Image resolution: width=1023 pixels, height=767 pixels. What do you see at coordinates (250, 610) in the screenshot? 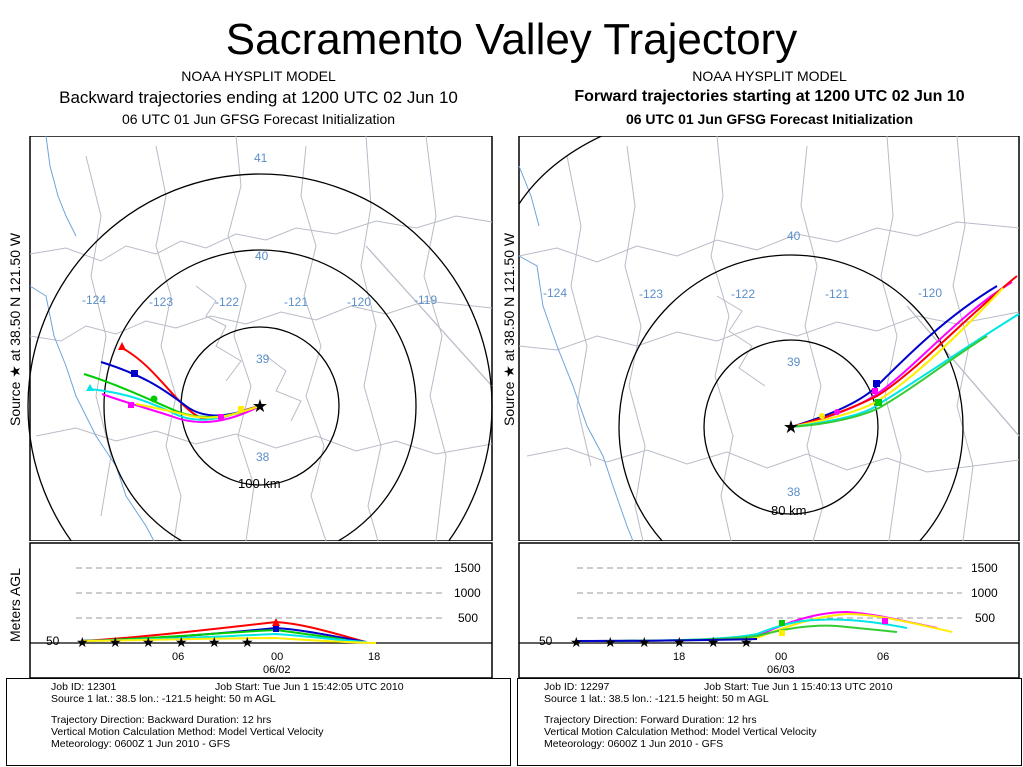
I see `vertical-profile: Meters AGL 1500 1000 500 50 ★ ★ ★ ★ ★ ★ 06` at bounding box center [250, 610].